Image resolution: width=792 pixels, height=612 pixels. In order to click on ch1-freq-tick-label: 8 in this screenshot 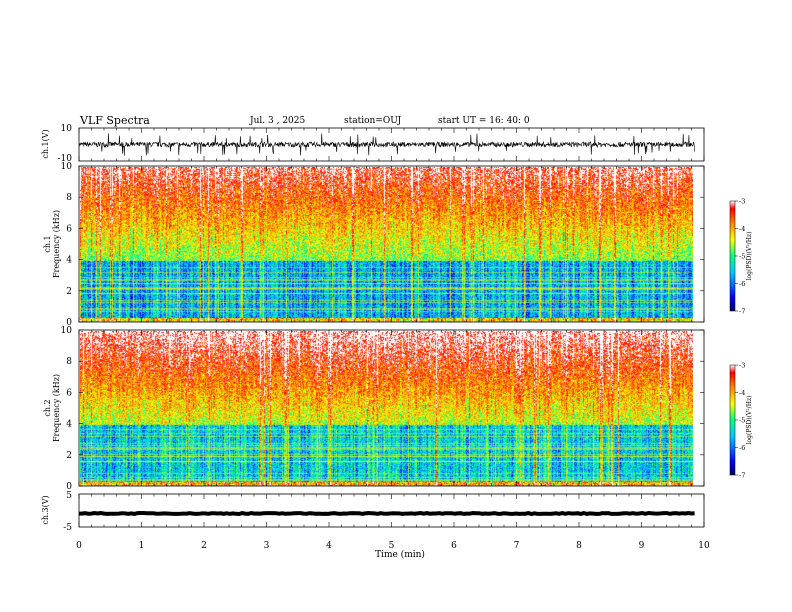, I will do `click(69, 198)`.